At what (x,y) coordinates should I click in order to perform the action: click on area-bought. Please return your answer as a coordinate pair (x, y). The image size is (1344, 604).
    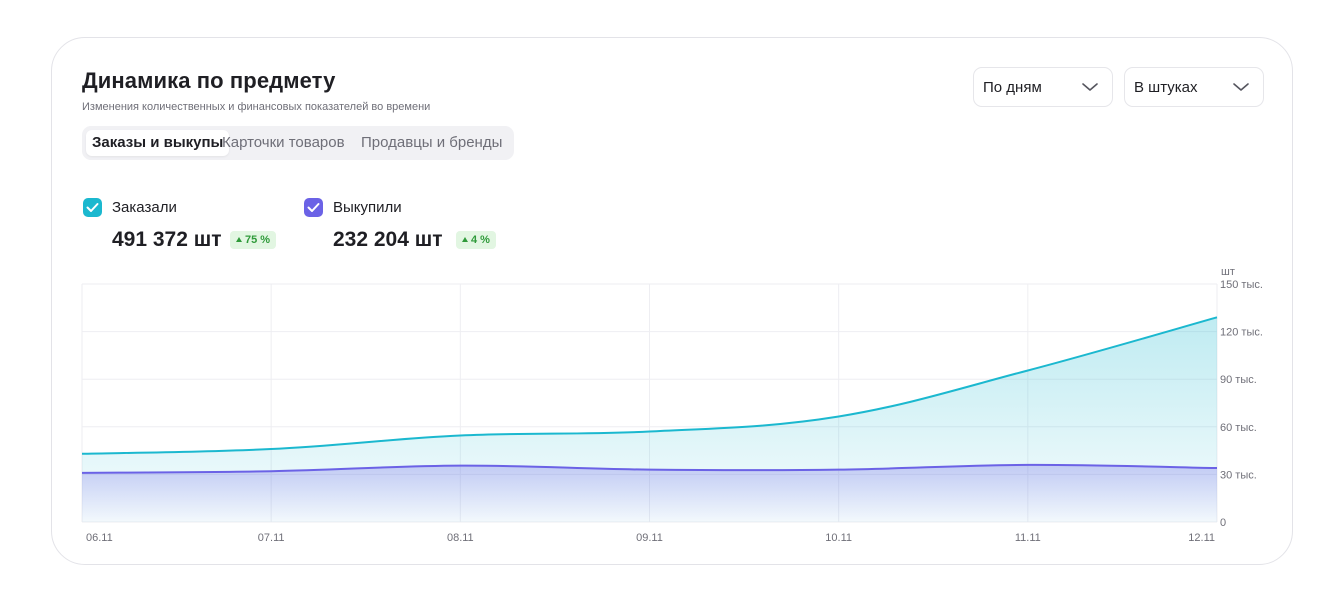
    Looking at the image, I should click on (649, 493).